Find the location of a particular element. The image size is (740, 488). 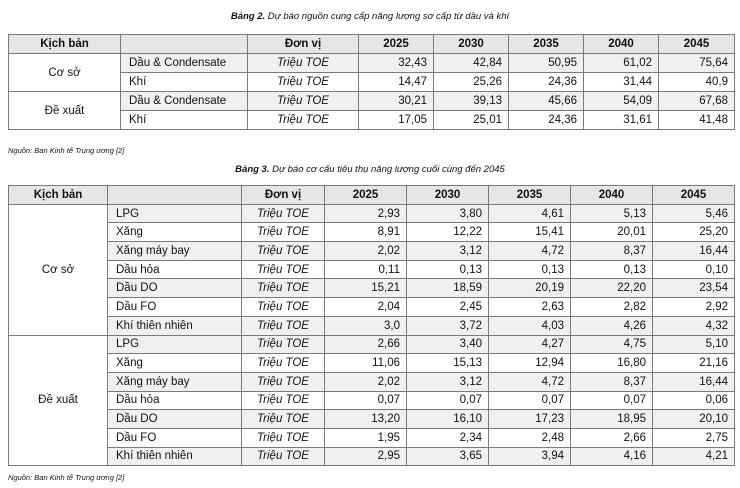

item-cell: Xăng is located at coordinates (174, 363).